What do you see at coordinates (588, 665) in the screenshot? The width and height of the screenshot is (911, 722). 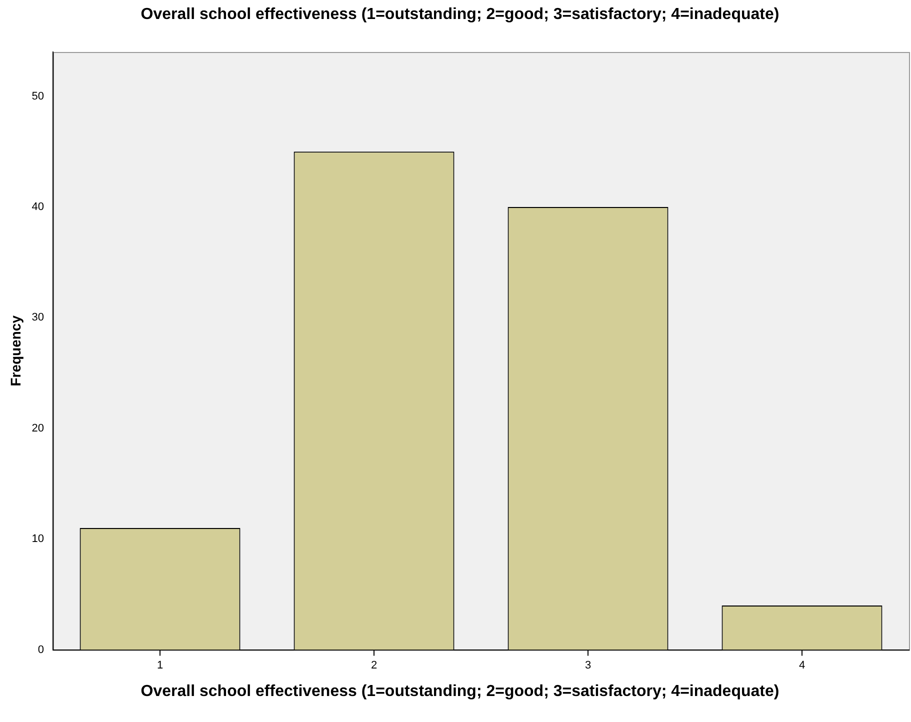 I see `x-tick-label: 3` at bounding box center [588, 665].